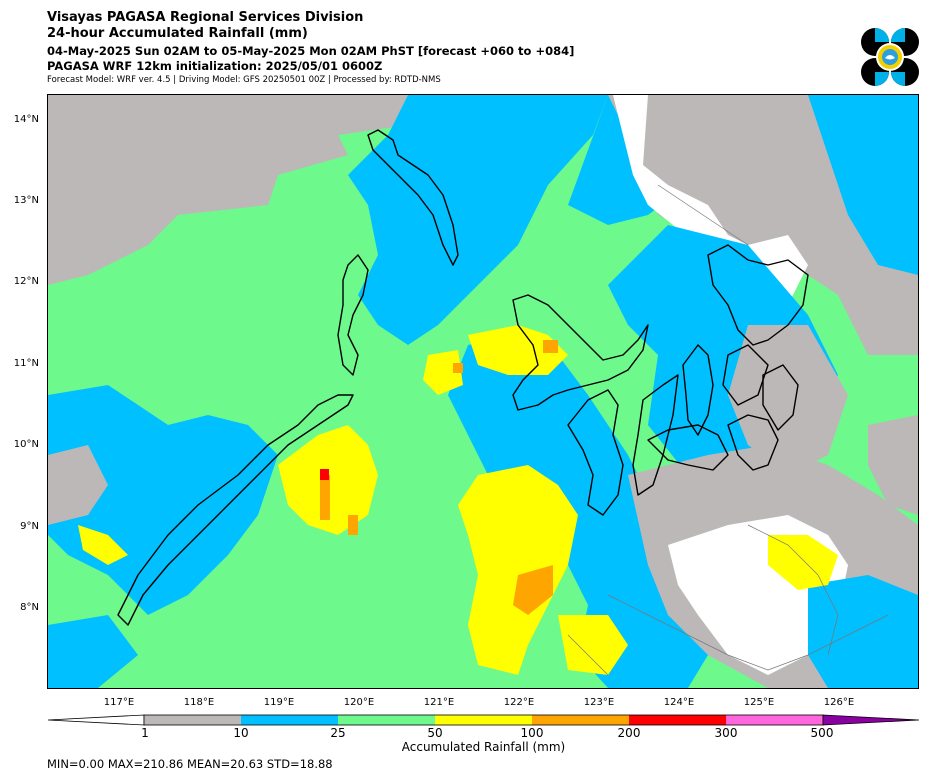 The image size is (937, 784). Describe the element at coordinates (96, 720) in the screenshot. I see `colorbar-under-extend` at that location.